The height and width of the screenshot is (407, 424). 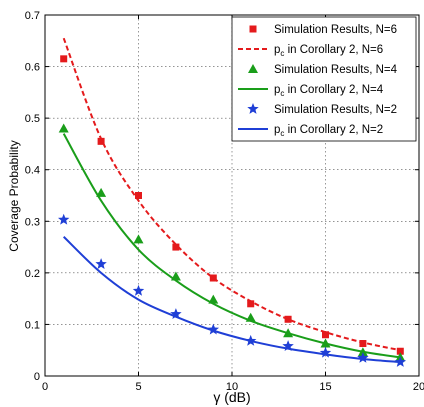 I want to click on legend-entry-label: Simulation Results, N=2, so click(x=335, y=110).